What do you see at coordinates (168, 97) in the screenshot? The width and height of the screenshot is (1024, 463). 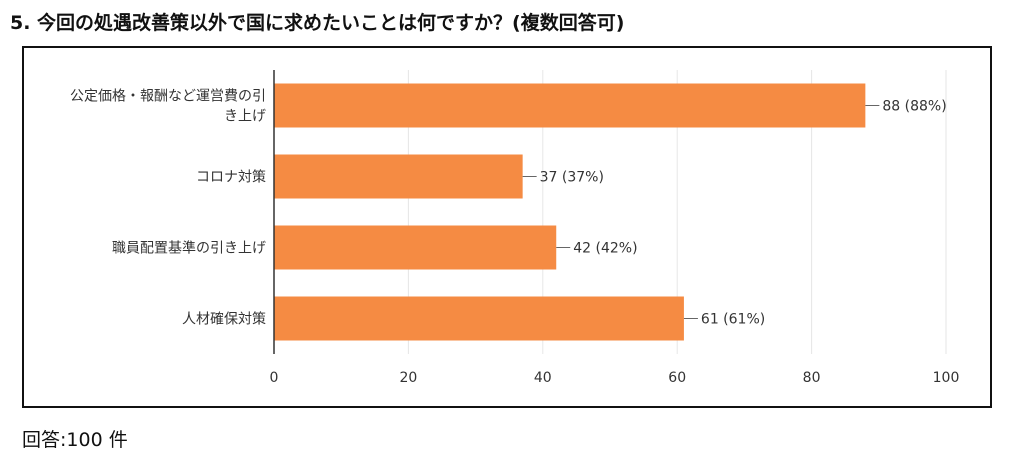 I see `category-label: 公定価格・報酬など運営費の引` at bounding box center [168, 97].